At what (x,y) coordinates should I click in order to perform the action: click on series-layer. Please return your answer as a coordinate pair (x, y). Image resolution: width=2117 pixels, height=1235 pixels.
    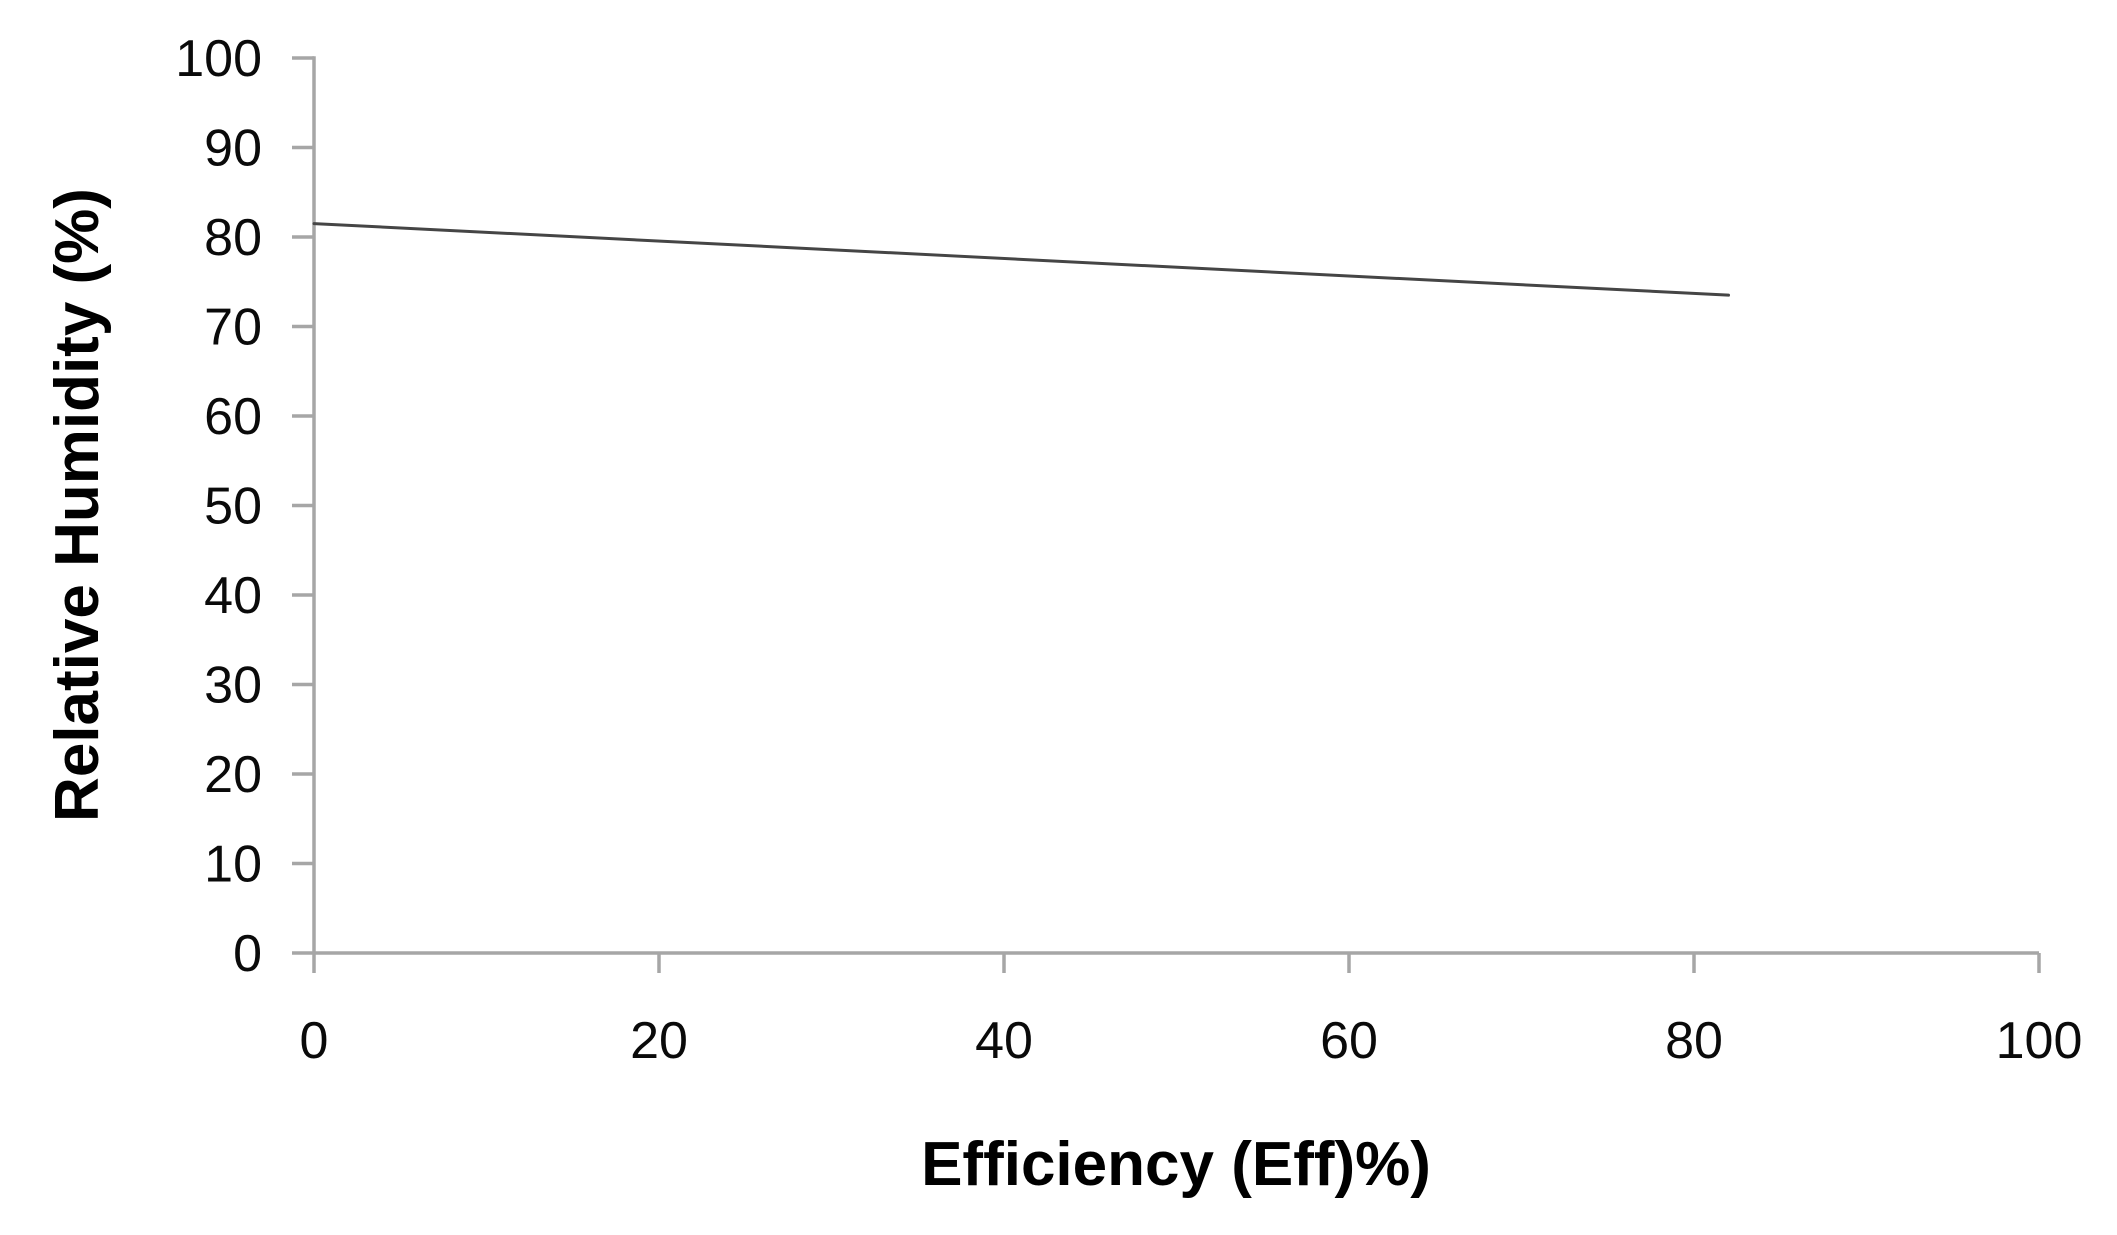
    Looking at the image, I should click on (1021, 259).